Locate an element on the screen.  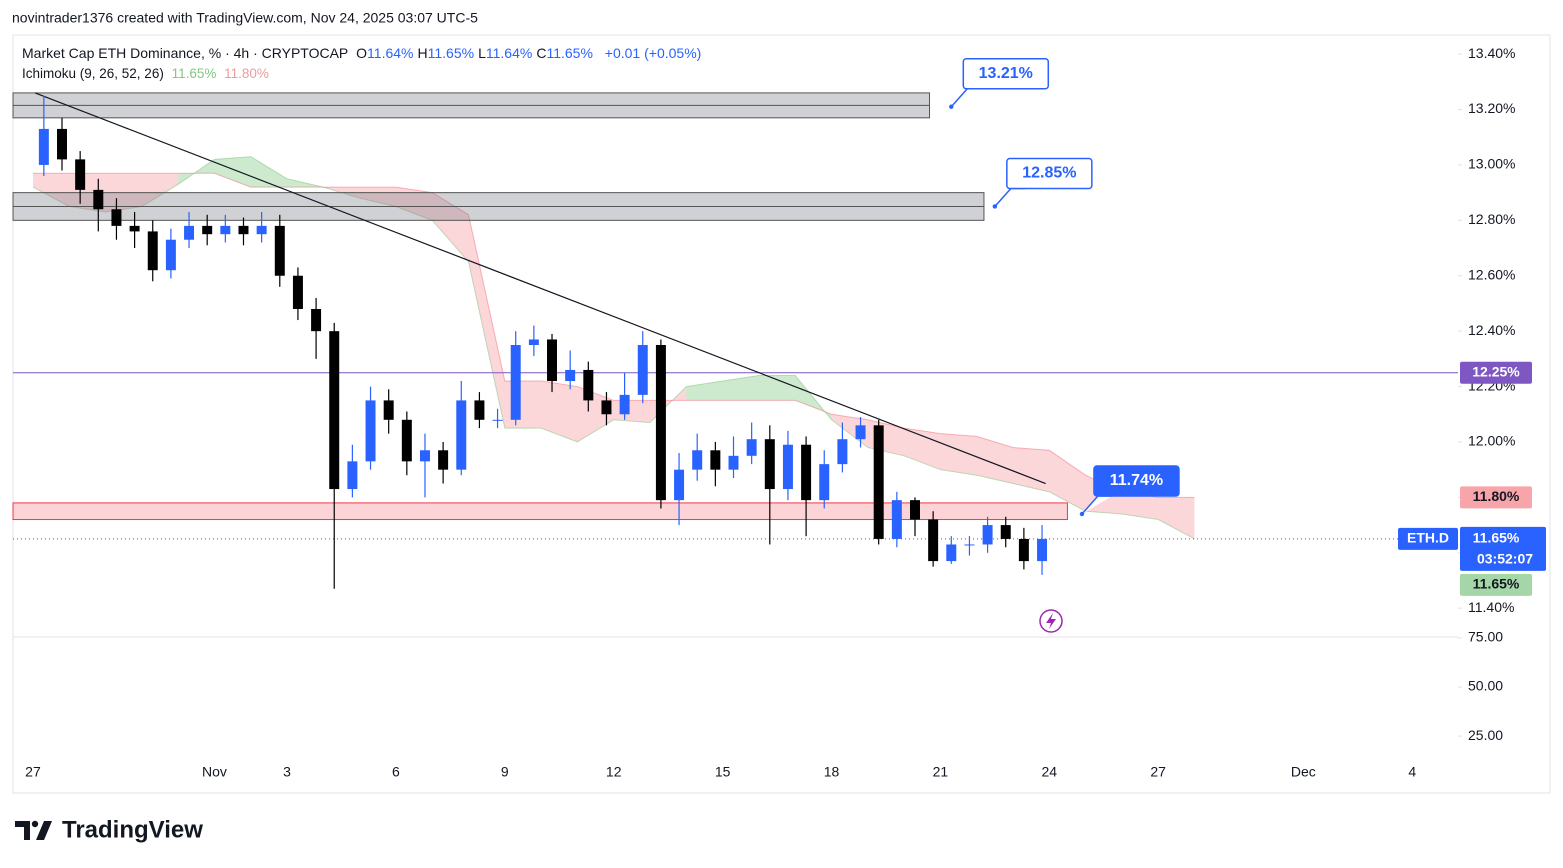
x-tick-label: 12 is located at coordinates (614, 772).